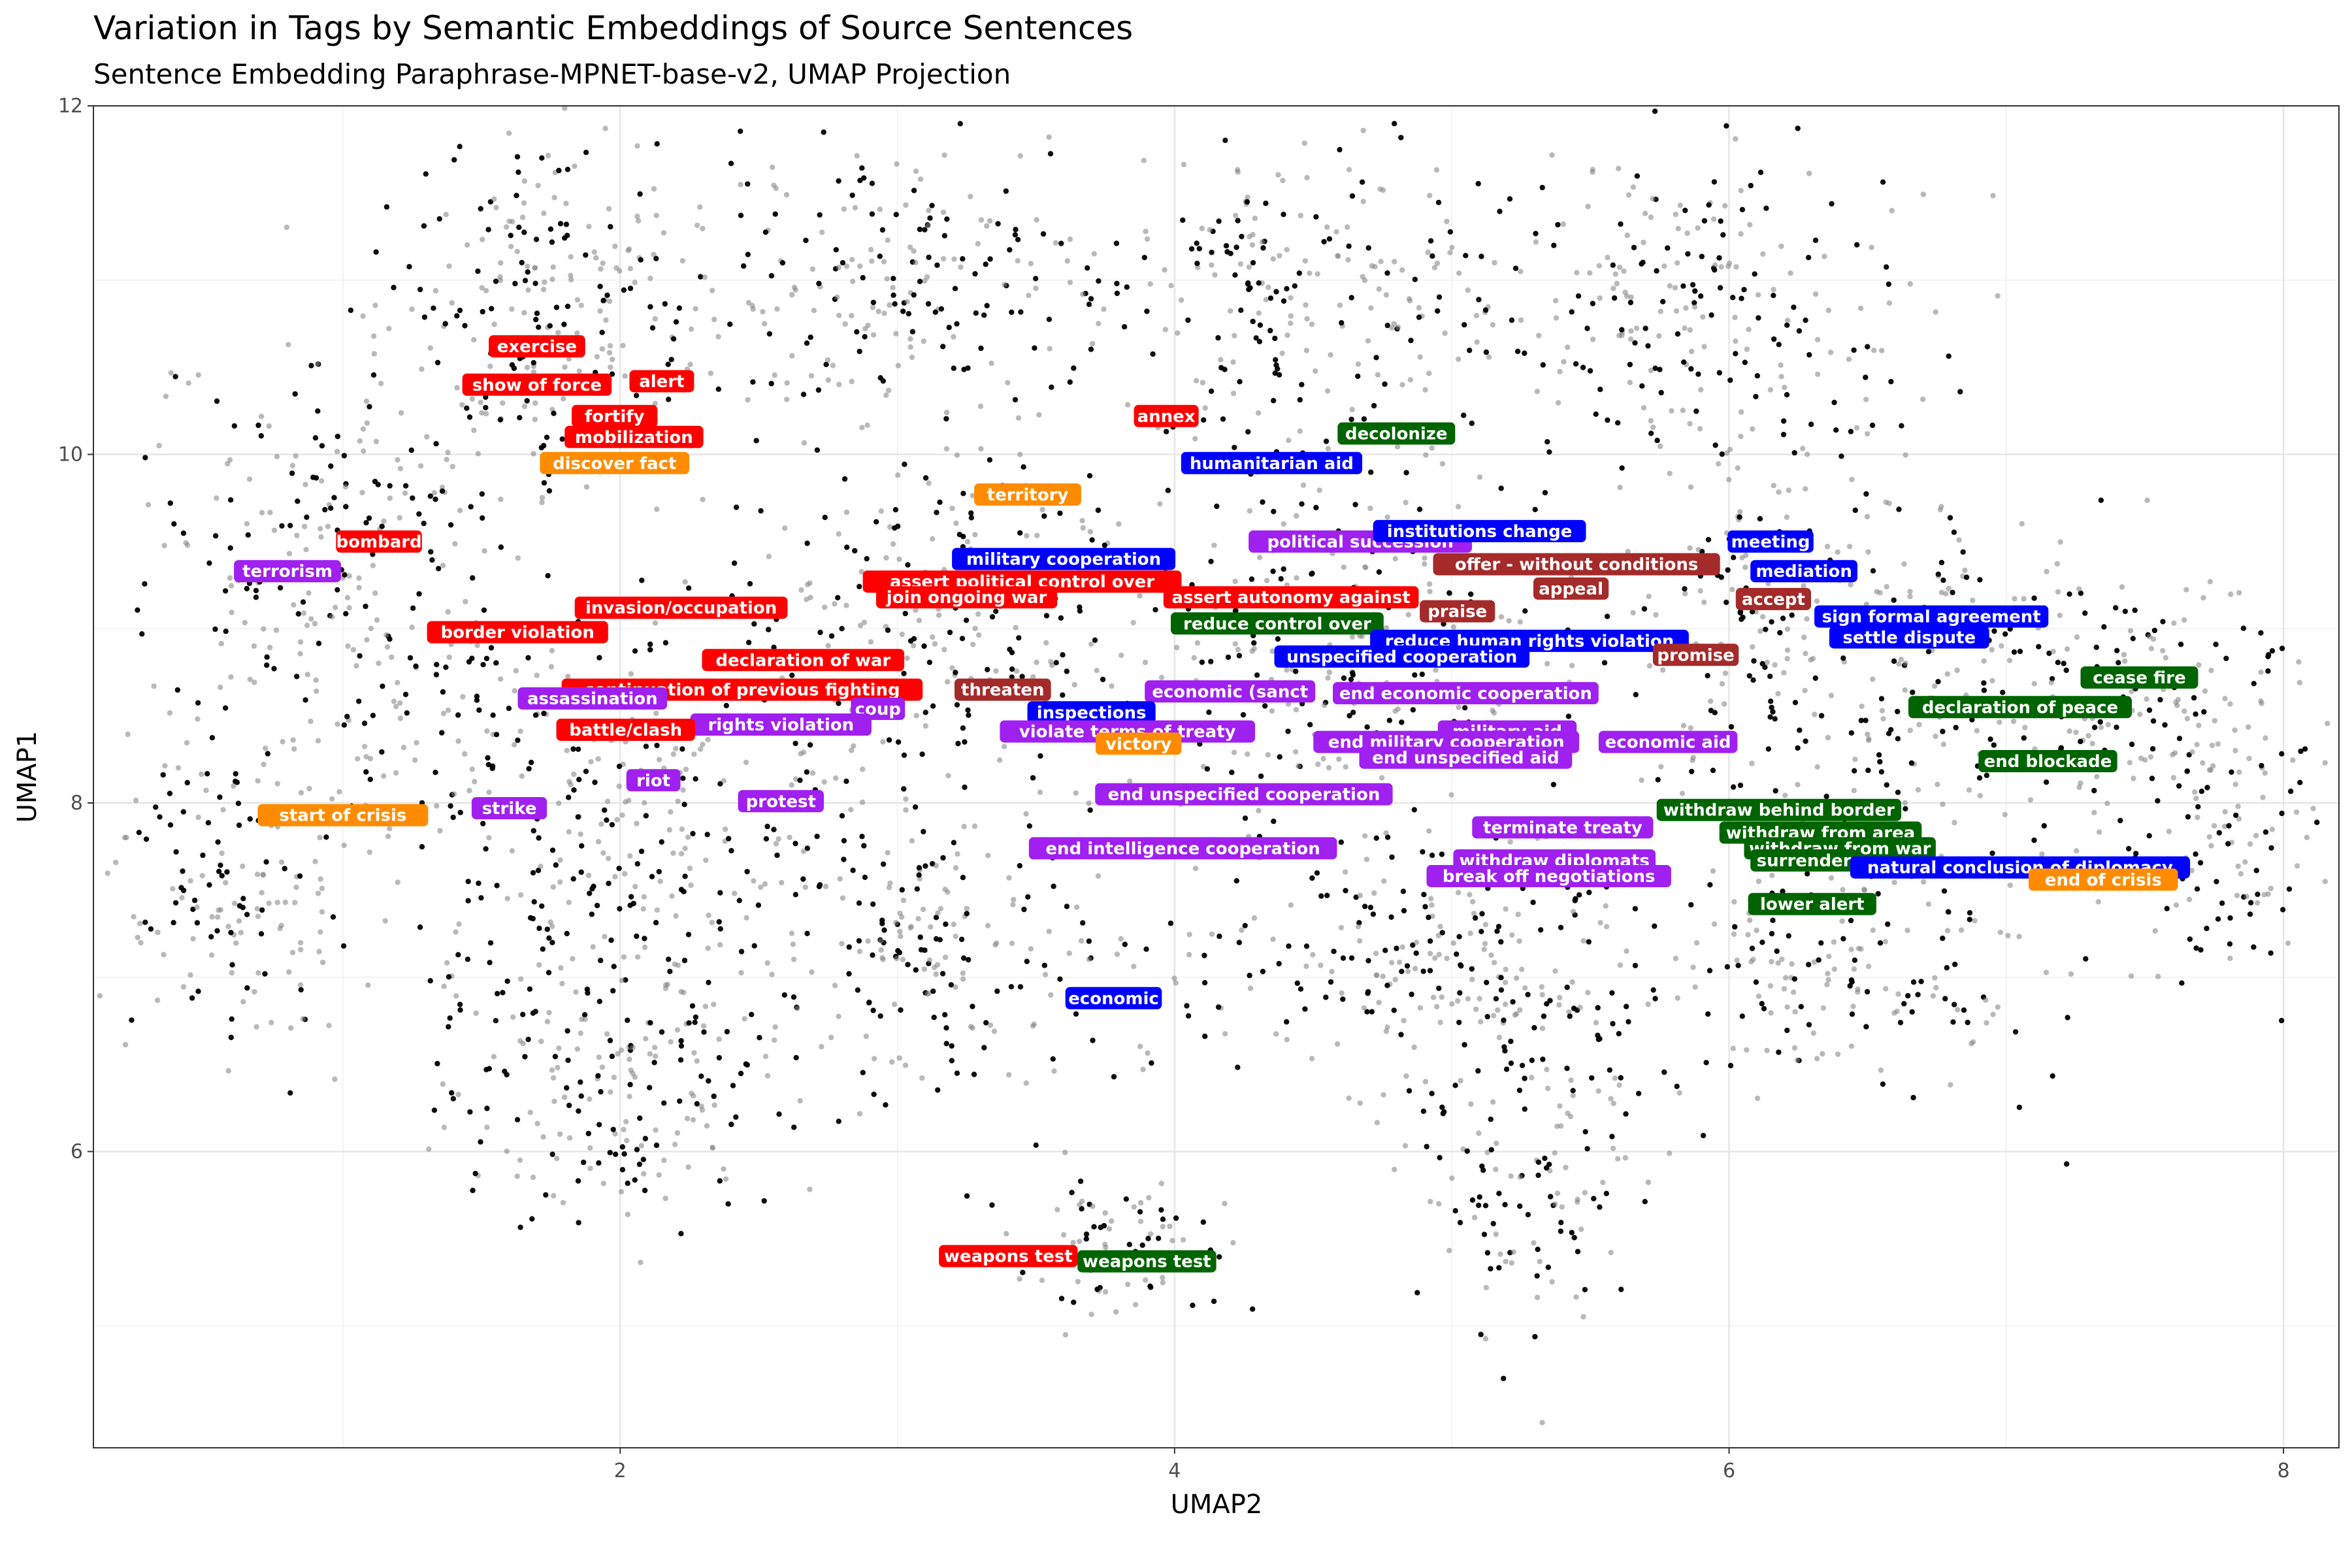 The height and width of the screenshot is (1568, 2352). What do you see at coordinates (1217, 1505) in the screenshot?
I see `x-axis-title: UMAP2` at bounding box center [1217, 1505].